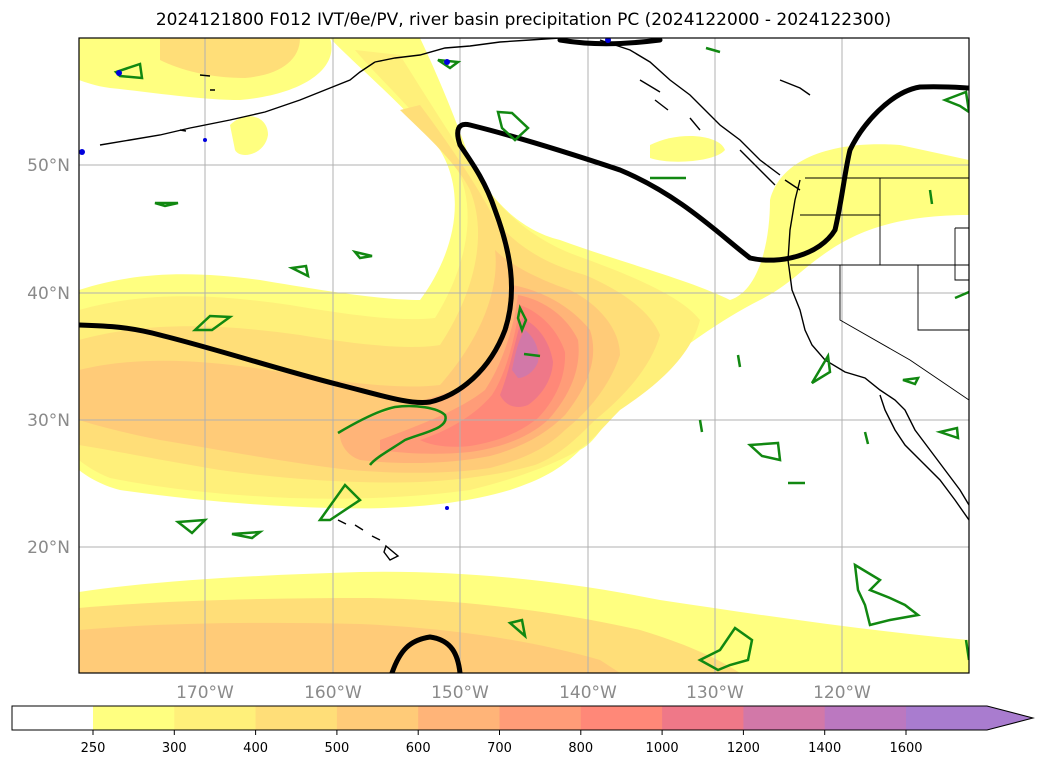 The height and width of the screenshot is (767, 1047). What do you see at coordinates (467, 50) in the screenshot?
I see `alaska-south-coast` at bounding box center [467, 50].